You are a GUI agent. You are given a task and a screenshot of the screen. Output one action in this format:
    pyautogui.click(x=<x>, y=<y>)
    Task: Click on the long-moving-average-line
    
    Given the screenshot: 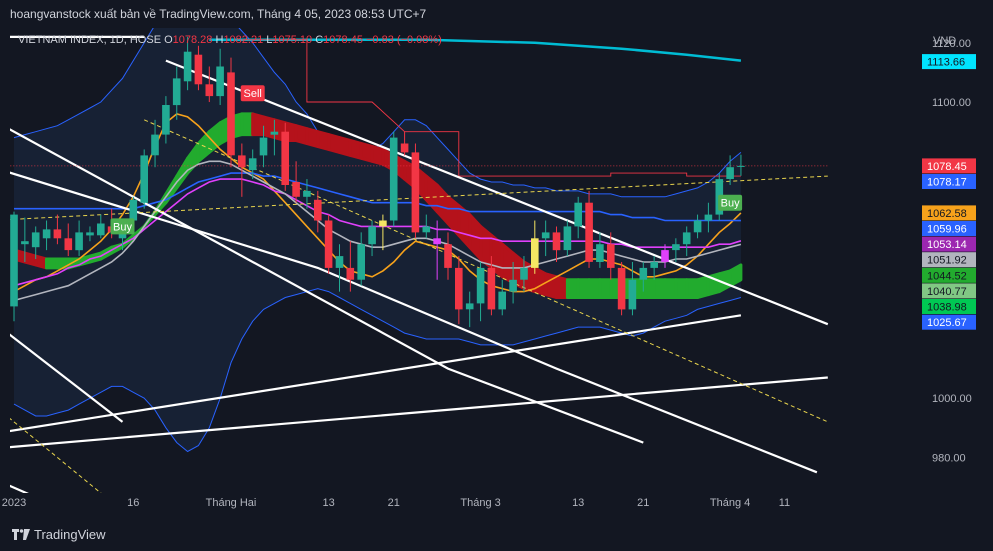 What is the action you would take?
    pyautogui.click(x=475, y=50)
    